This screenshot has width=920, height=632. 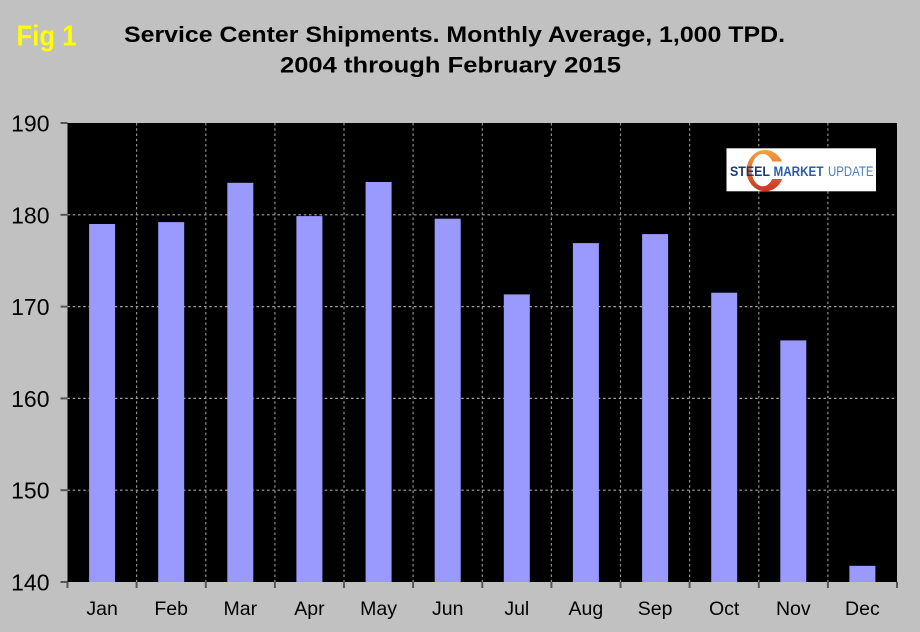 I want to click on svg-text: May, so click(x=378, y=609).